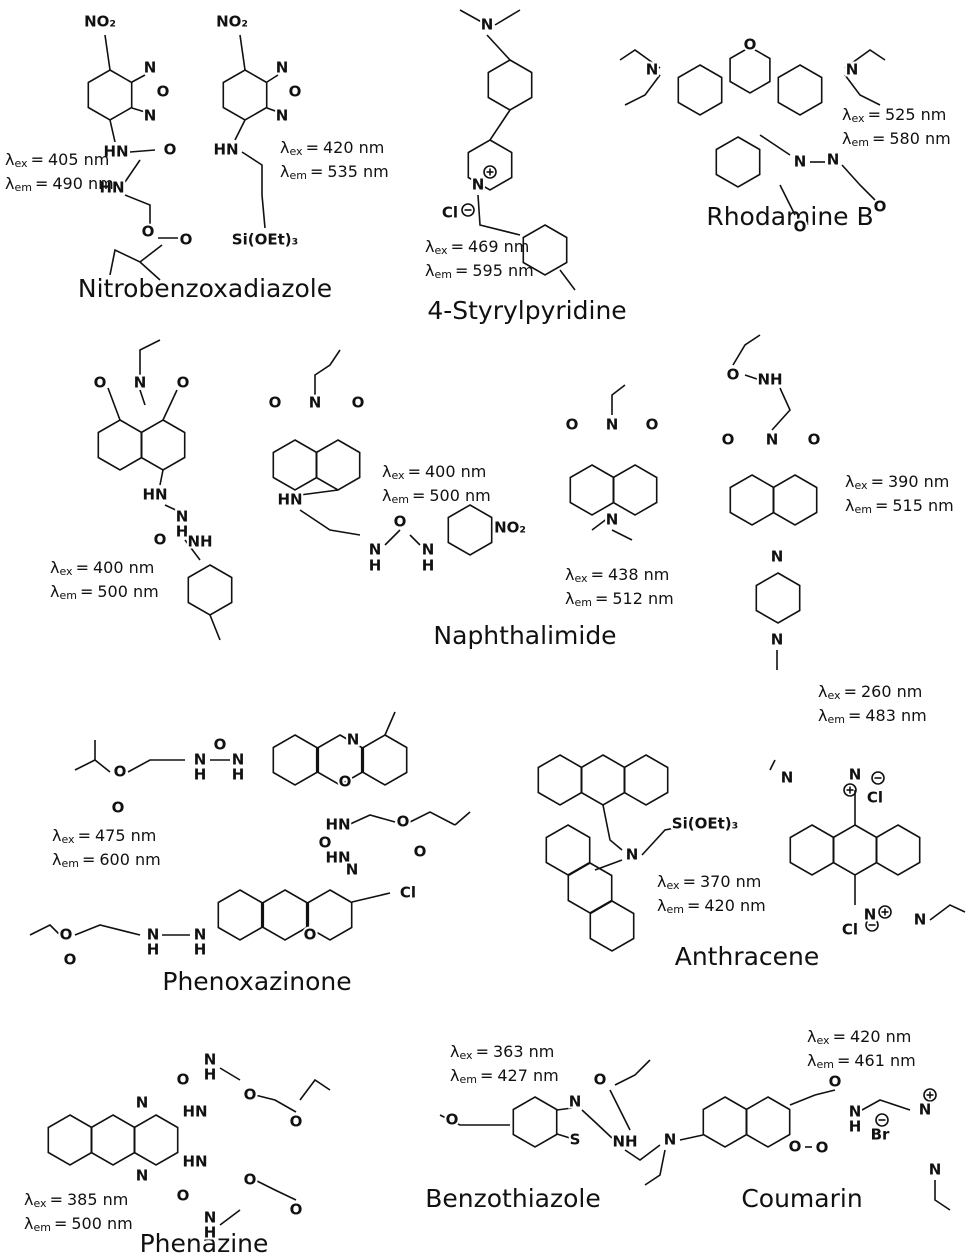 This screenshot has width=974, height=1257. Describe the element at coordinates (502, 270) in the screenshot. I see `value: 595 nm` at that location.